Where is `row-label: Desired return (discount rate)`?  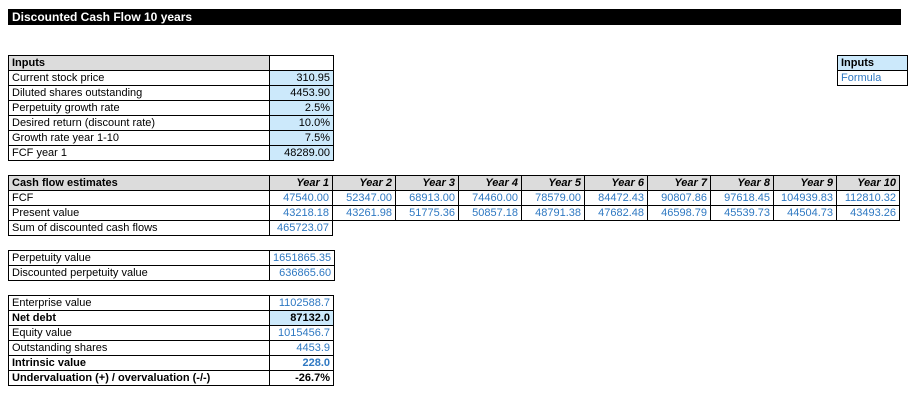
row-label: Desired return (discount rate) is located at coordinates (139, 123).